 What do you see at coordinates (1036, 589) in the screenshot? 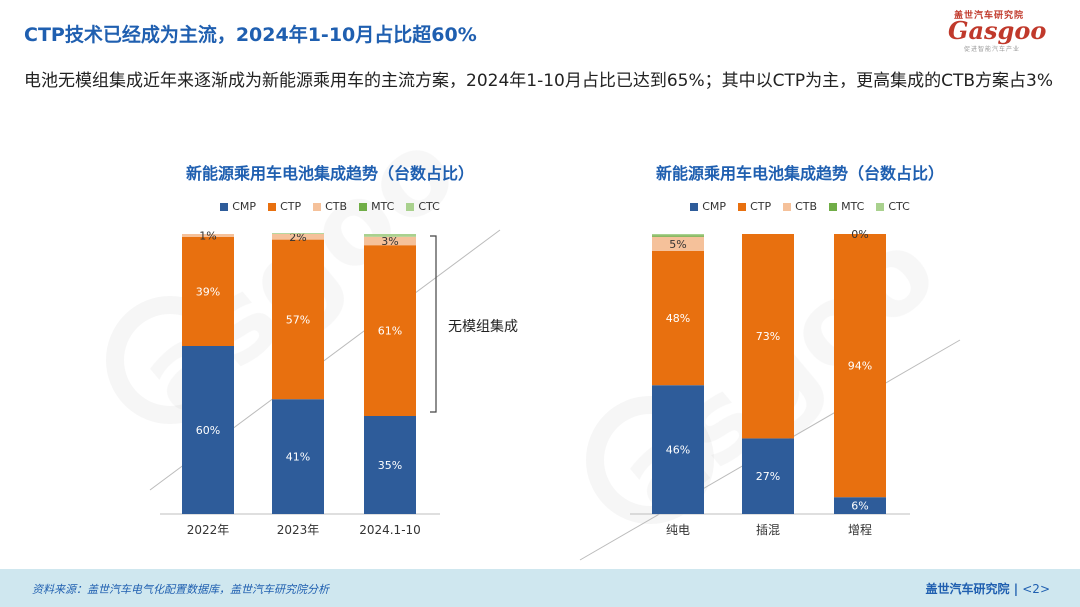
I see `page-number: <2>` at bounding box center [1036, 589].